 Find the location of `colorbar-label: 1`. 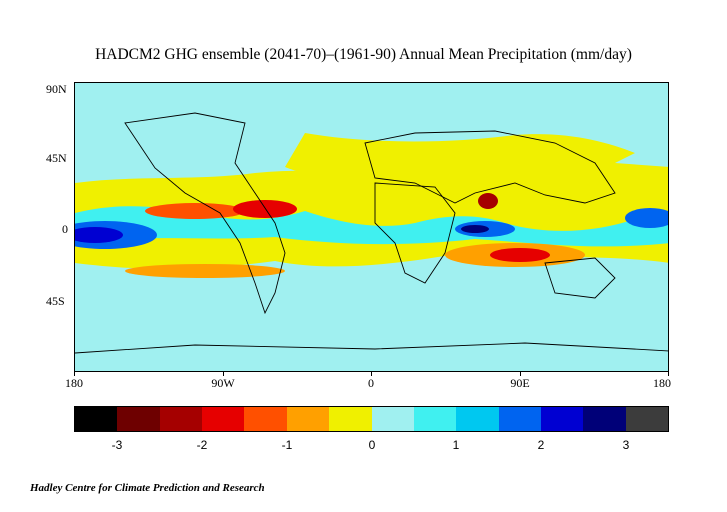

colorbar-label: 1 is located at coordinates (456, 445).